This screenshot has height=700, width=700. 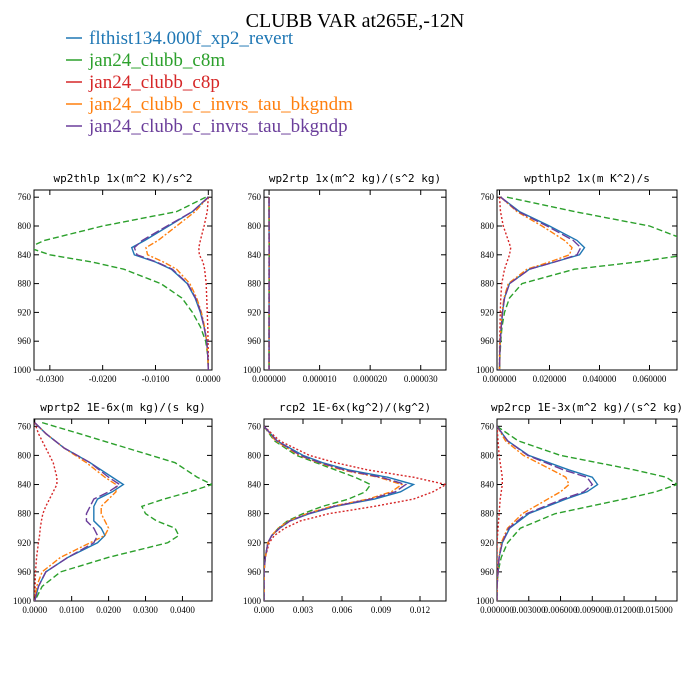 I want to click on panel-title: wp2rtp 1x(m^2 kg)/(s^2 kg), so click(x=355, y=178).